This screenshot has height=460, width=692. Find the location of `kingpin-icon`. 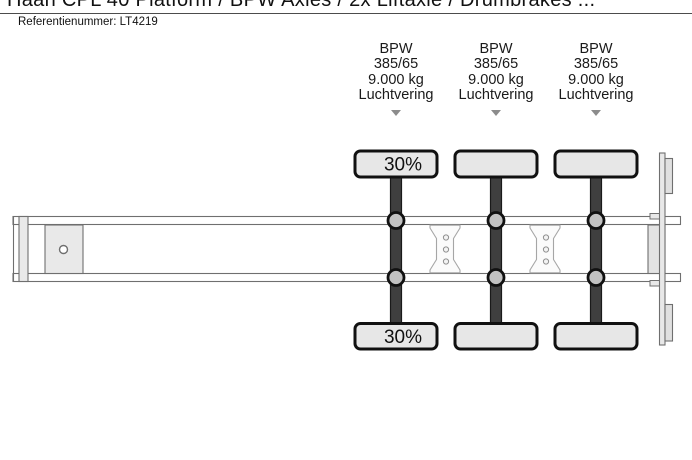

kingpin-icon is located at coordinates (63, 249).